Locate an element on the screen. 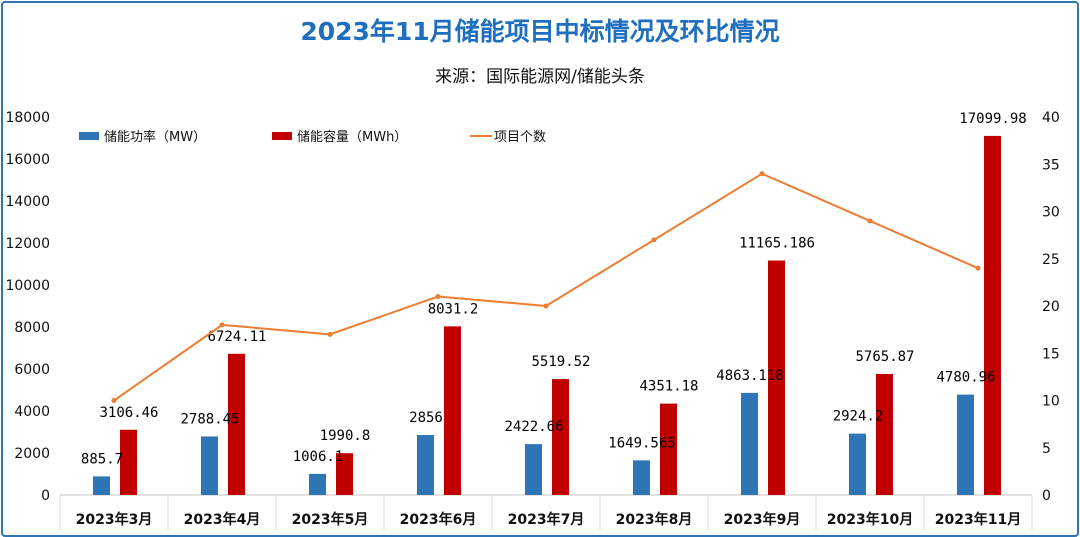 This screenshot has height=537, width=1080. data-label-power: 2856 is located at coordinates (426, 418).